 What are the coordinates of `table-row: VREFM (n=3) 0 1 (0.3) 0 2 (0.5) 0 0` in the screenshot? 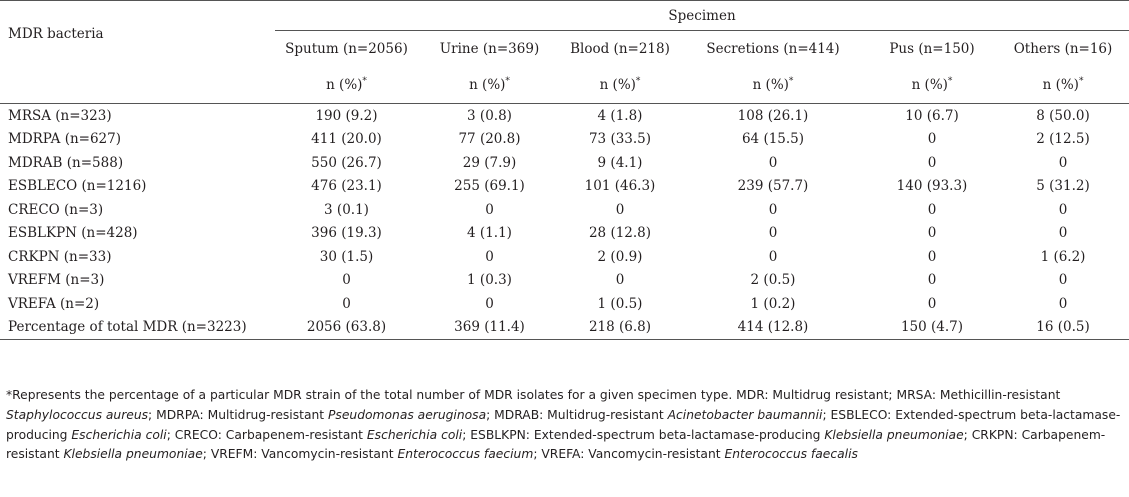 It's located at (564, 281).